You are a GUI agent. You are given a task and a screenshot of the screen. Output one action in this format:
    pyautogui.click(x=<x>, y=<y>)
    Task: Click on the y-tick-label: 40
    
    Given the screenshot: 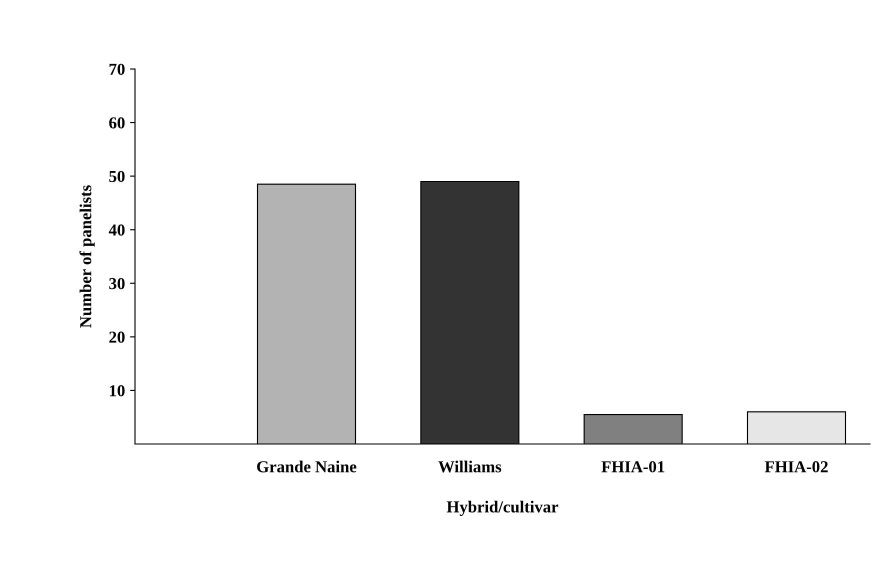 What is the action you would take?
    pyautogui.click(x=116, y=230)
    